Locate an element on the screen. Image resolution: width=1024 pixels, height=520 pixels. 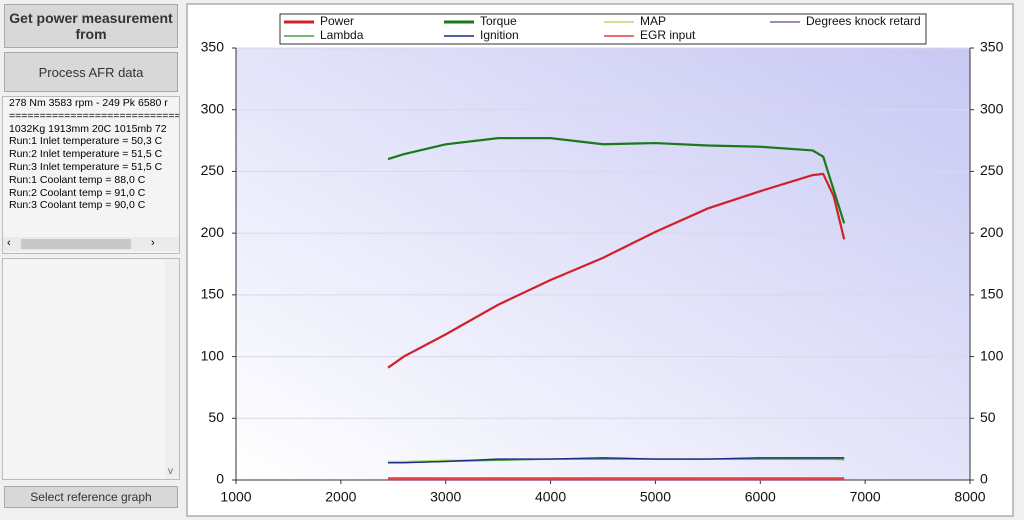
info-line: Run:3 Inlet temperature = 51,5 C is located at coordinates (86, 166).